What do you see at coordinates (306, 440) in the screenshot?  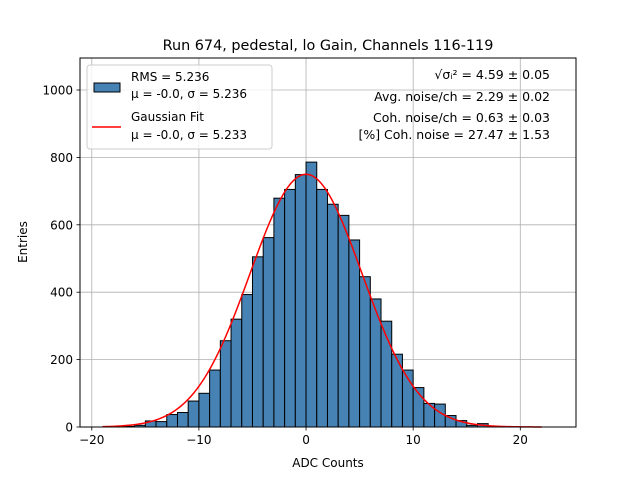 I see `x-tick-label: 0` at bounding box center [306, 440].